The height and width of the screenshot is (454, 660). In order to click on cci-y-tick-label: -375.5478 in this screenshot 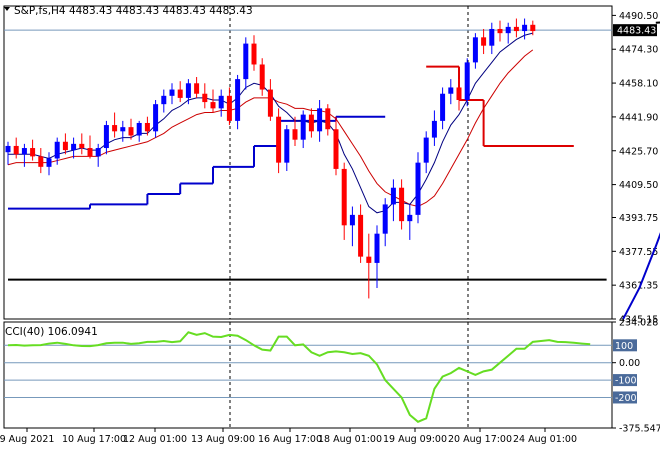, I will do `click(639, 429)`.